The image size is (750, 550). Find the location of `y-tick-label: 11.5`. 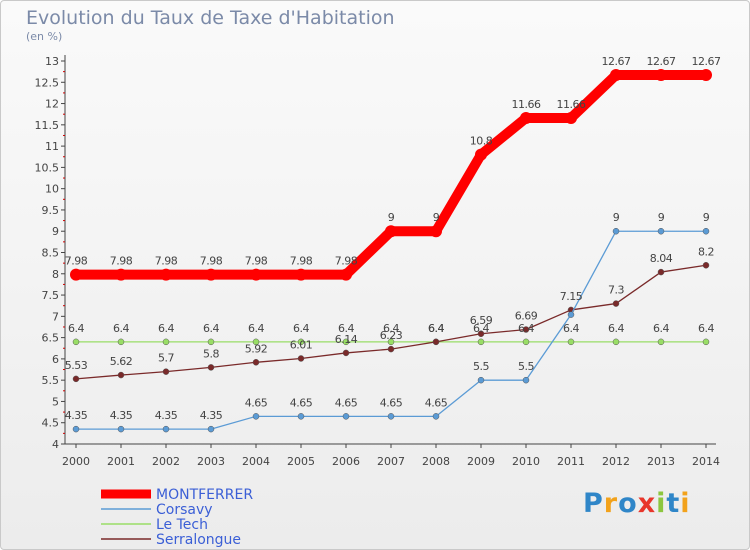

y-tick-label: 11.5 is located at coordinates (47, 125).